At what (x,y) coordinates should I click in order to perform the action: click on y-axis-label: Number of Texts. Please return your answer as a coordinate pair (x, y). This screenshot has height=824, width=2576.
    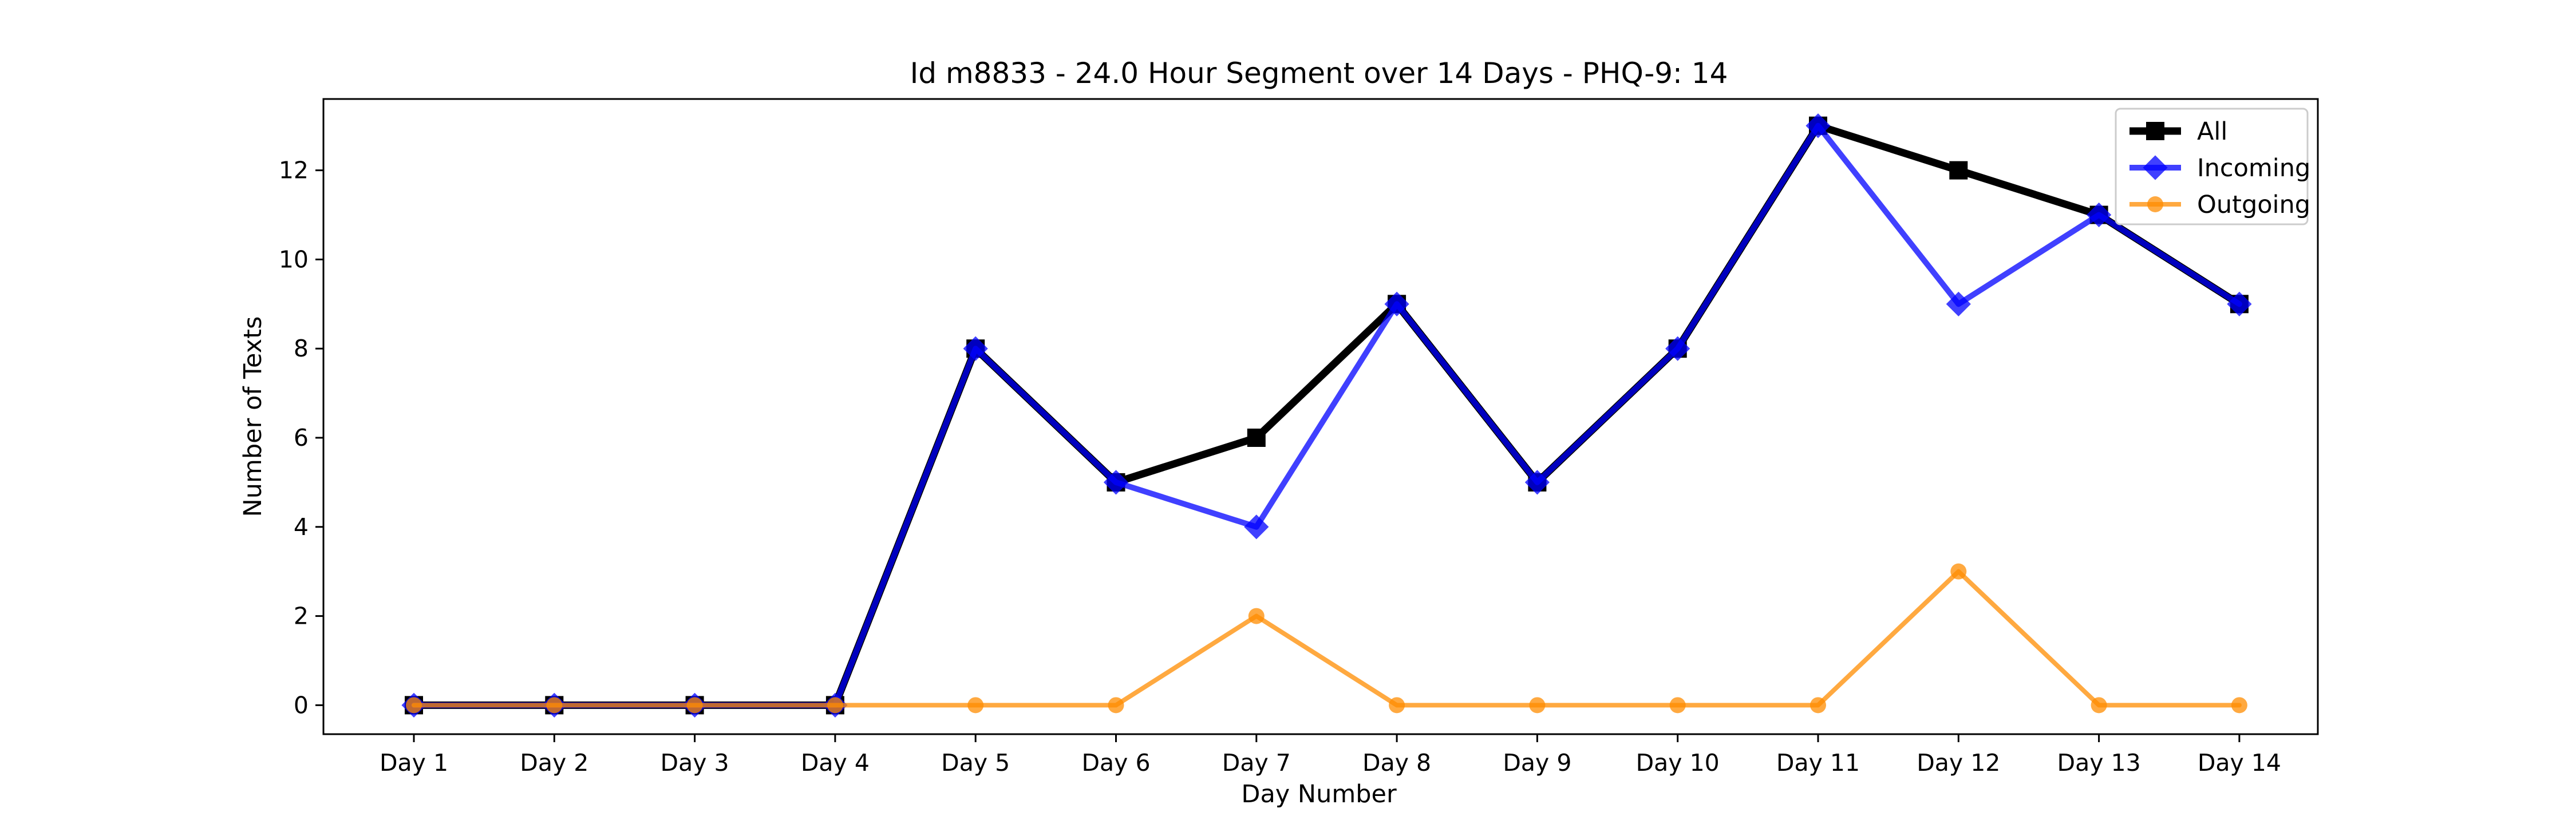
    Looking at the image, I should click on (253, 416).